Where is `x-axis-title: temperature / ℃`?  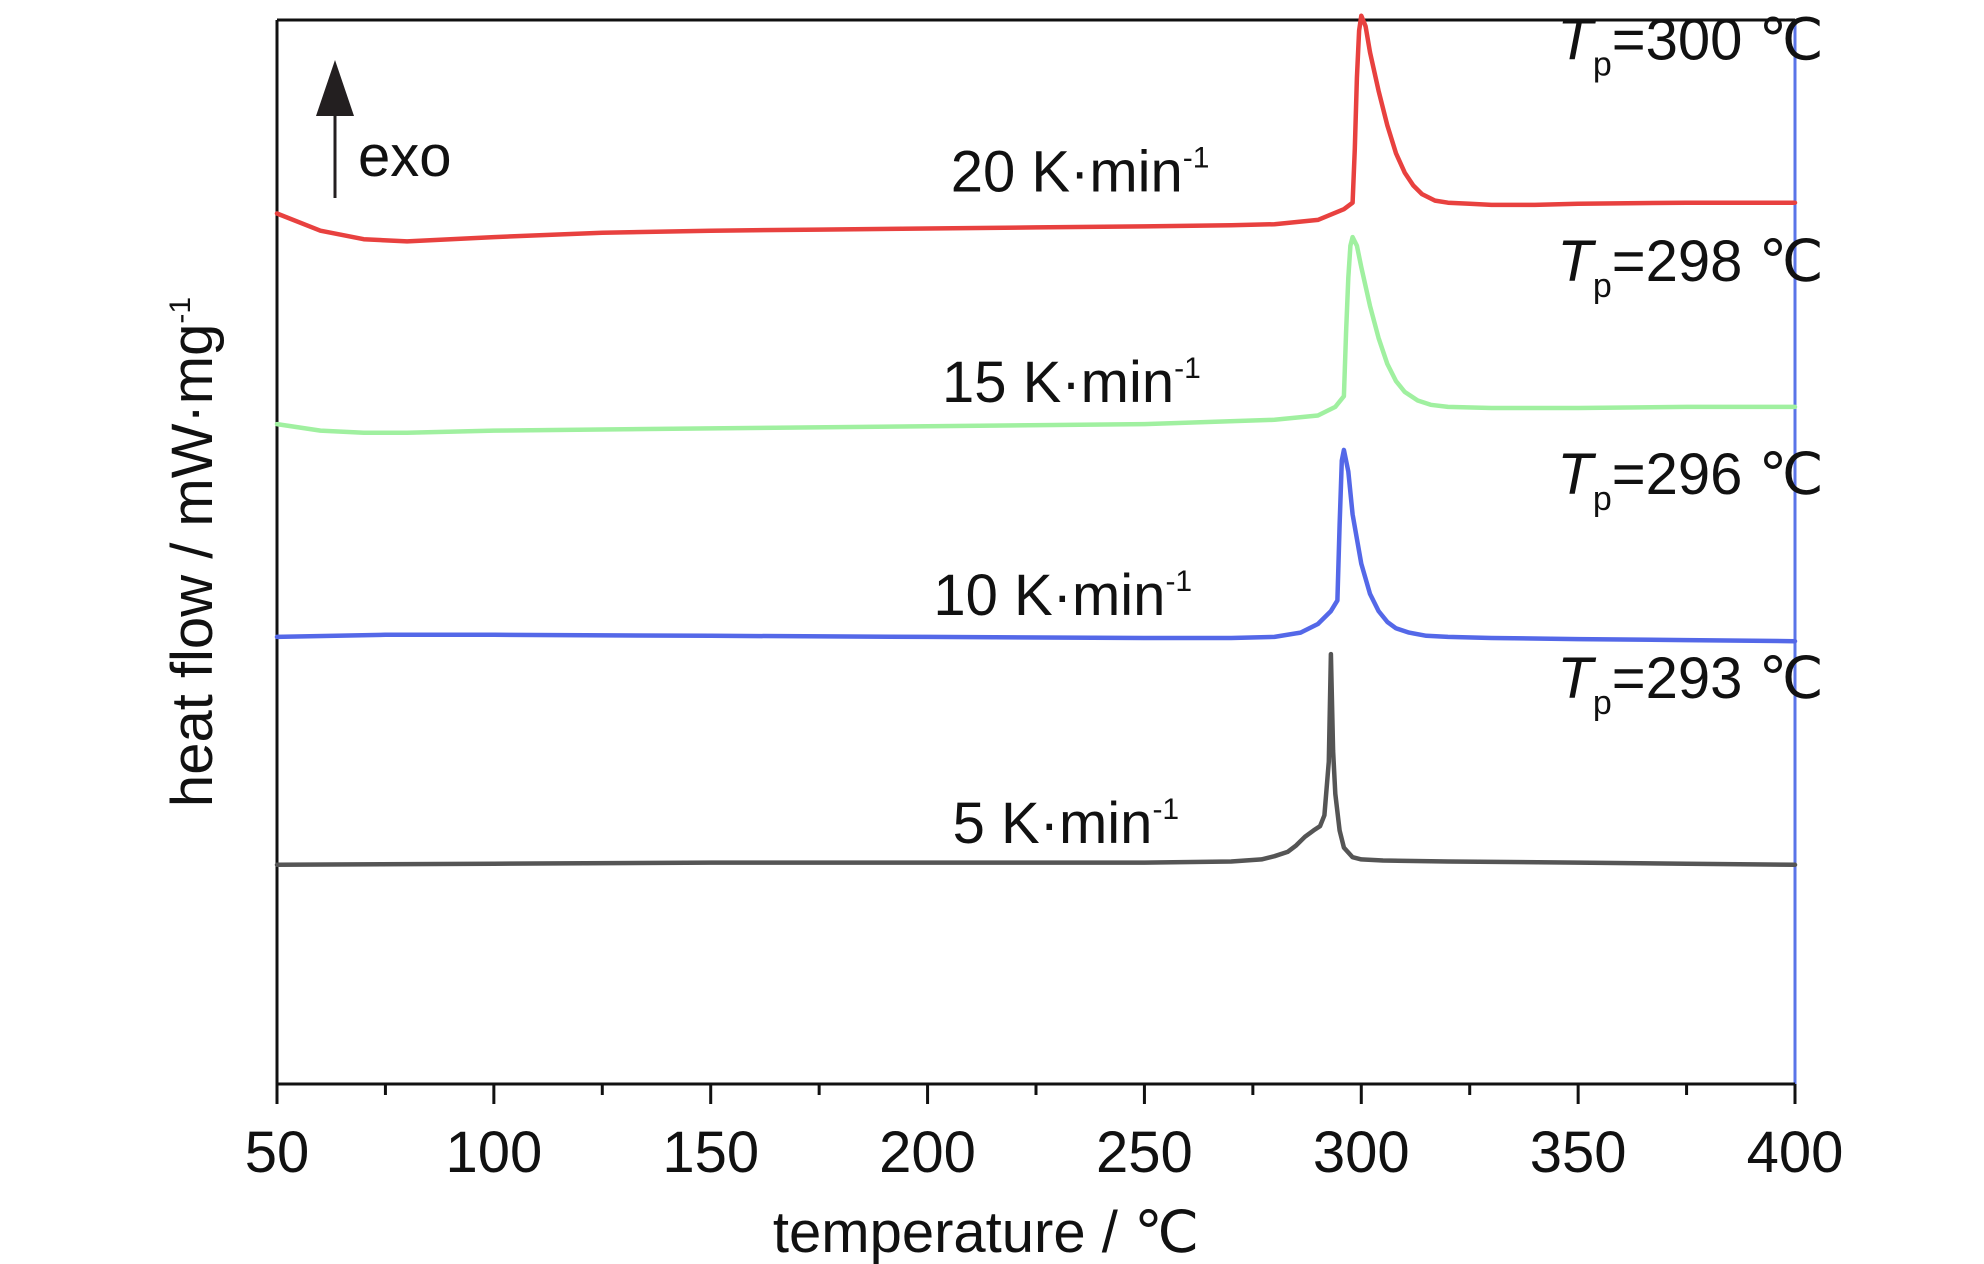
x-axis-title: temperature / ℃ is located at coordinates (986, 1232).